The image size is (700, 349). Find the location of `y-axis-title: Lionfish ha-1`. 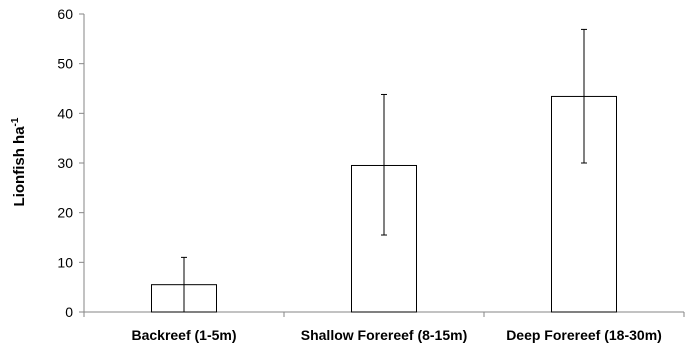

y-axis-title: Lionfish ha-1 is located at coordinates (19, 161).